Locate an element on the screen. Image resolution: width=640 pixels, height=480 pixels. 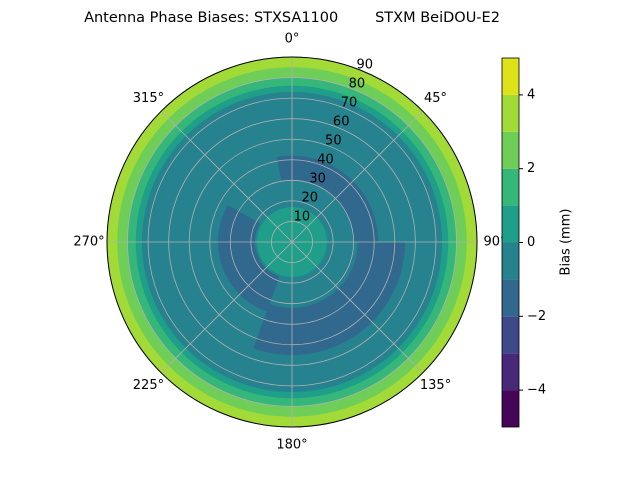
colorbar-tick-label: 0 is located at coordinates (531, 242).